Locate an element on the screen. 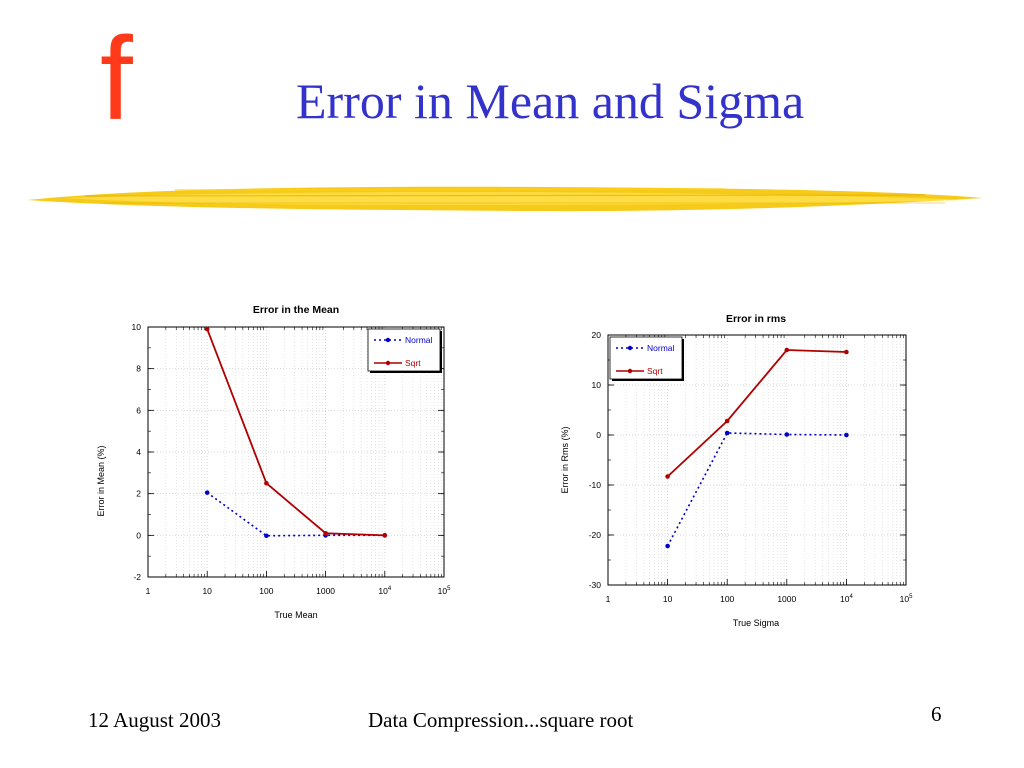 The height and width of the screenshot is (768, 1024). y-tick-label: -10 is located at coordinates (595, 485).